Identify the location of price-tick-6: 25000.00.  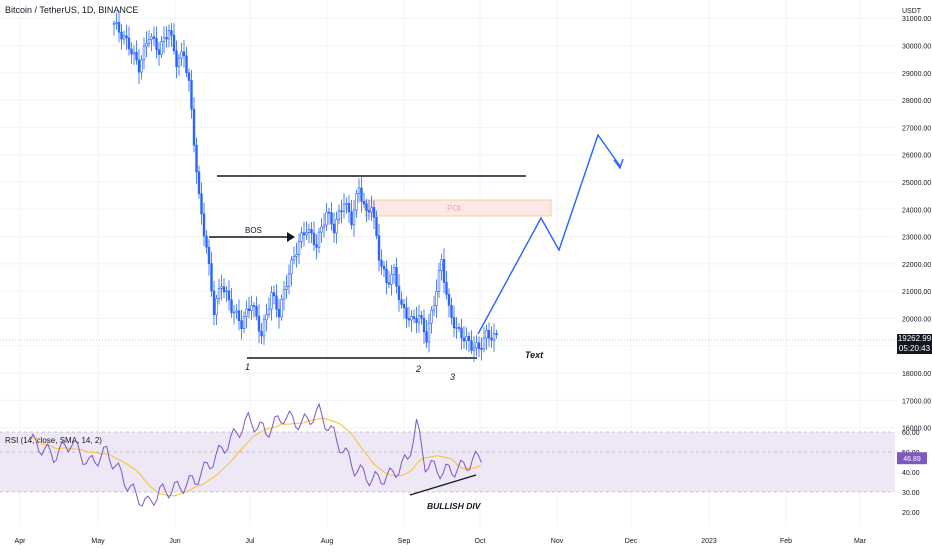
(916, 183).